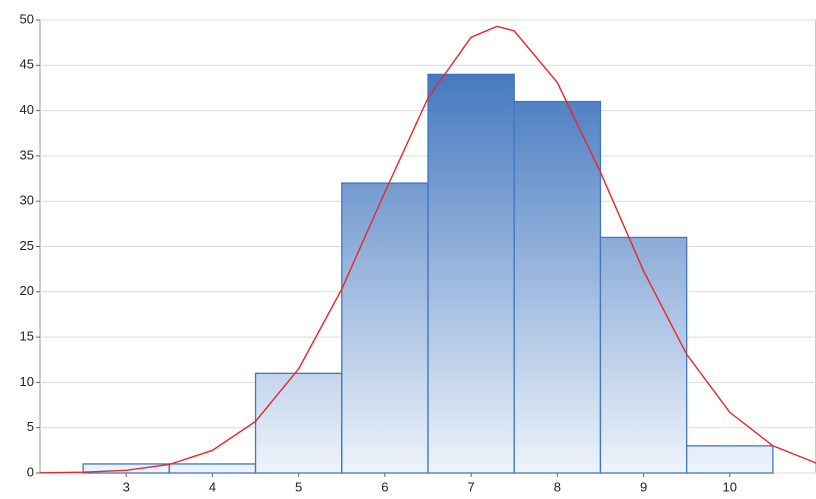 The height and width of the screenshot is (499, 816). I want to click on x-tick-label: 5, so click(298, 486).